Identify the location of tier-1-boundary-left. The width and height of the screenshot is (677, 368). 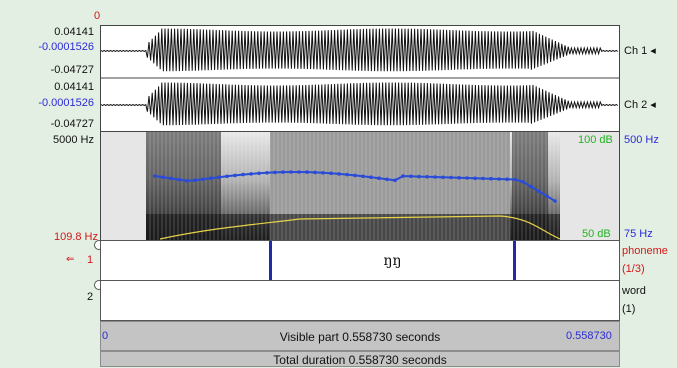
(270, 260).